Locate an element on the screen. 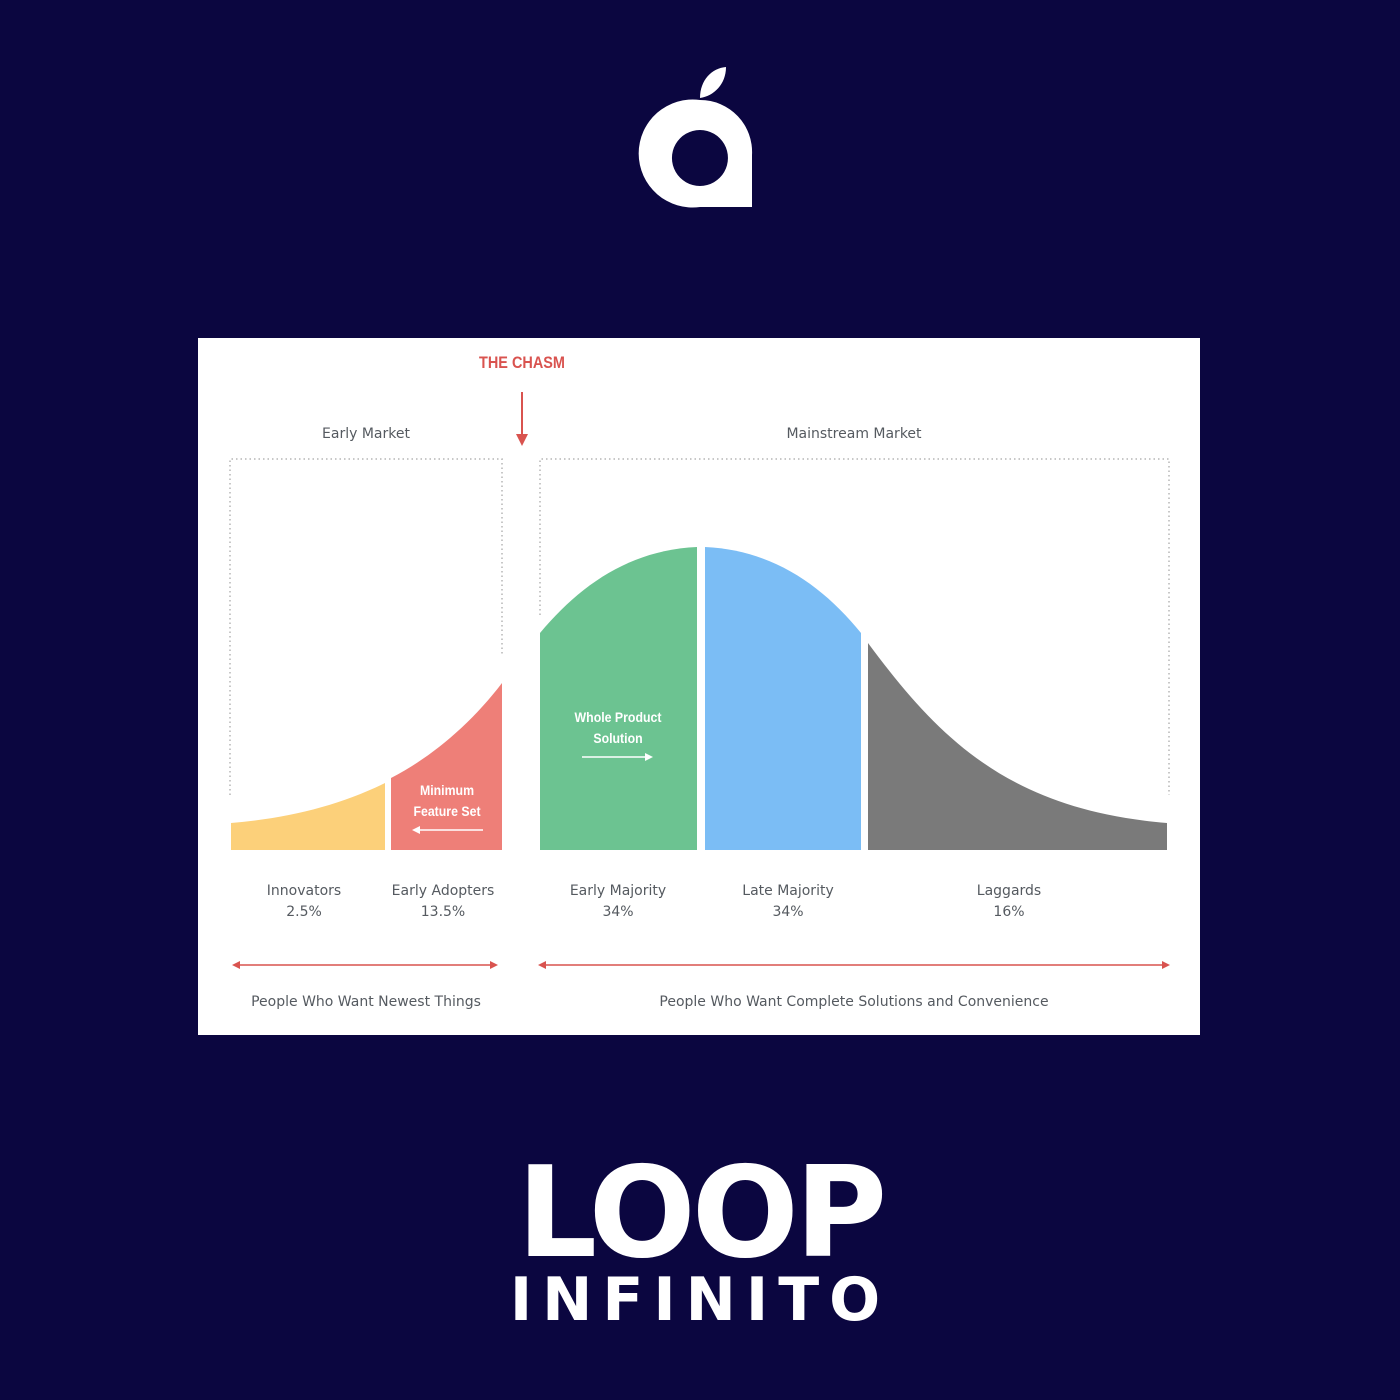 This screenshot has height=1400, width=1400. early-market-label: Early Market is located at coordinates (366, 434).